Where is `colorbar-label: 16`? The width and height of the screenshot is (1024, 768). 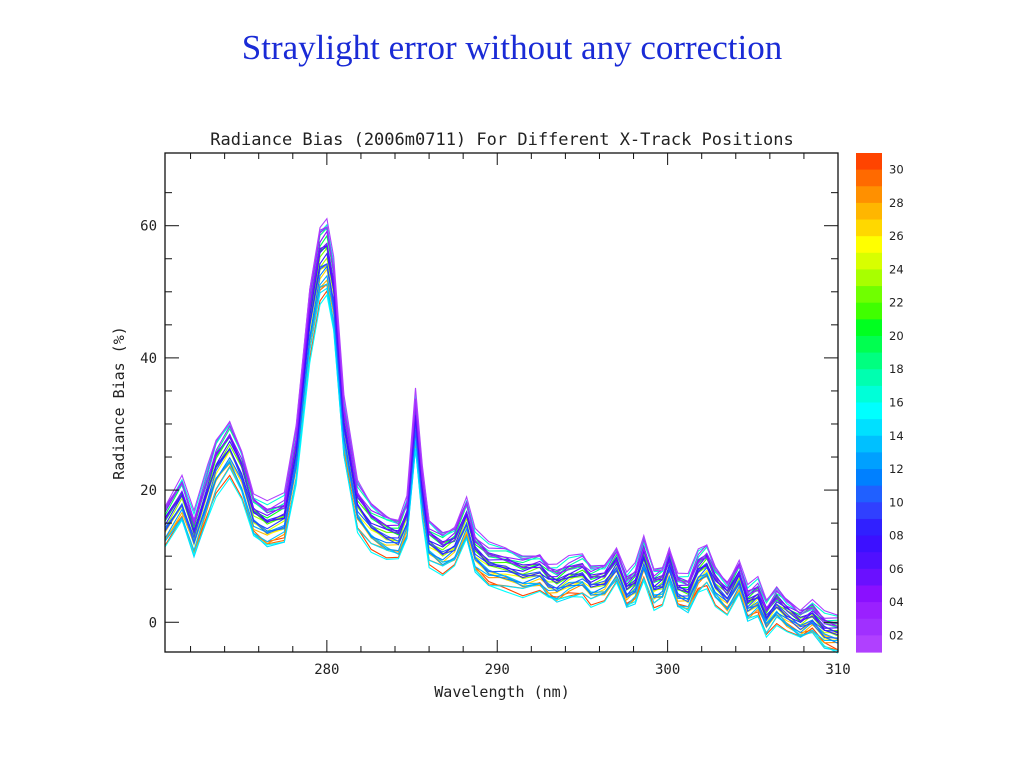 colorbar-label: 16 is located at coordinates (896, 403).